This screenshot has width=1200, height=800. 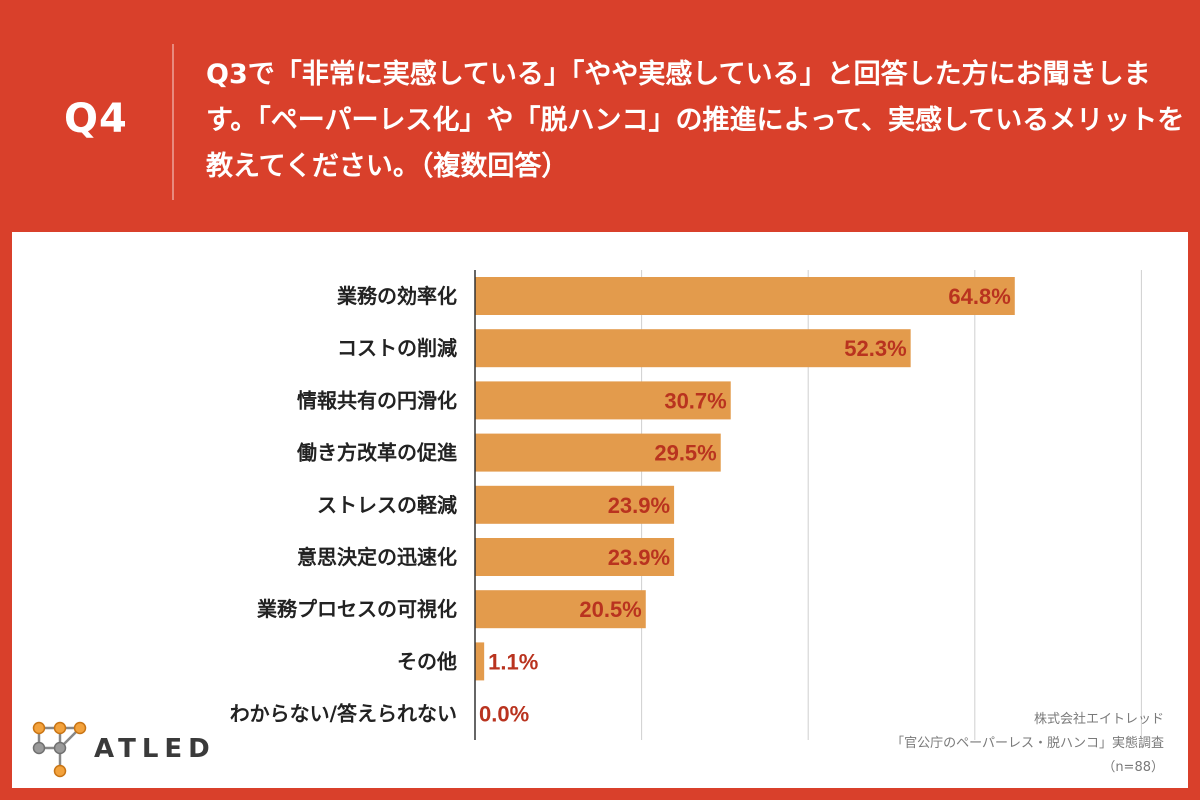 I want to click on header-divider, so click(x=173, y=122).